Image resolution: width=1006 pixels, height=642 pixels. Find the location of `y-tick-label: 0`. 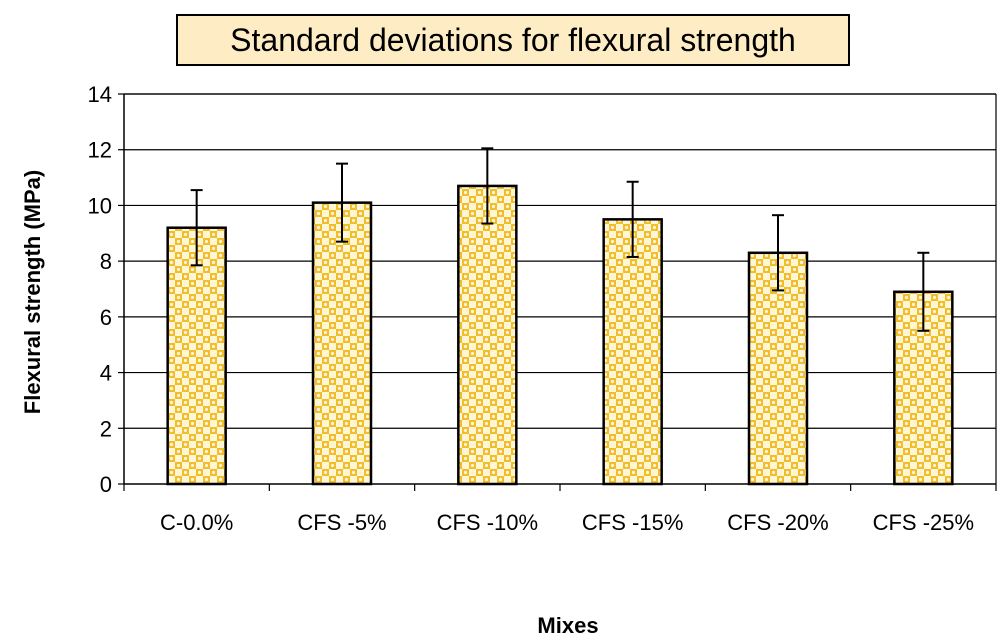

y-tick-label: 0 is located at coordinates (106, 484).